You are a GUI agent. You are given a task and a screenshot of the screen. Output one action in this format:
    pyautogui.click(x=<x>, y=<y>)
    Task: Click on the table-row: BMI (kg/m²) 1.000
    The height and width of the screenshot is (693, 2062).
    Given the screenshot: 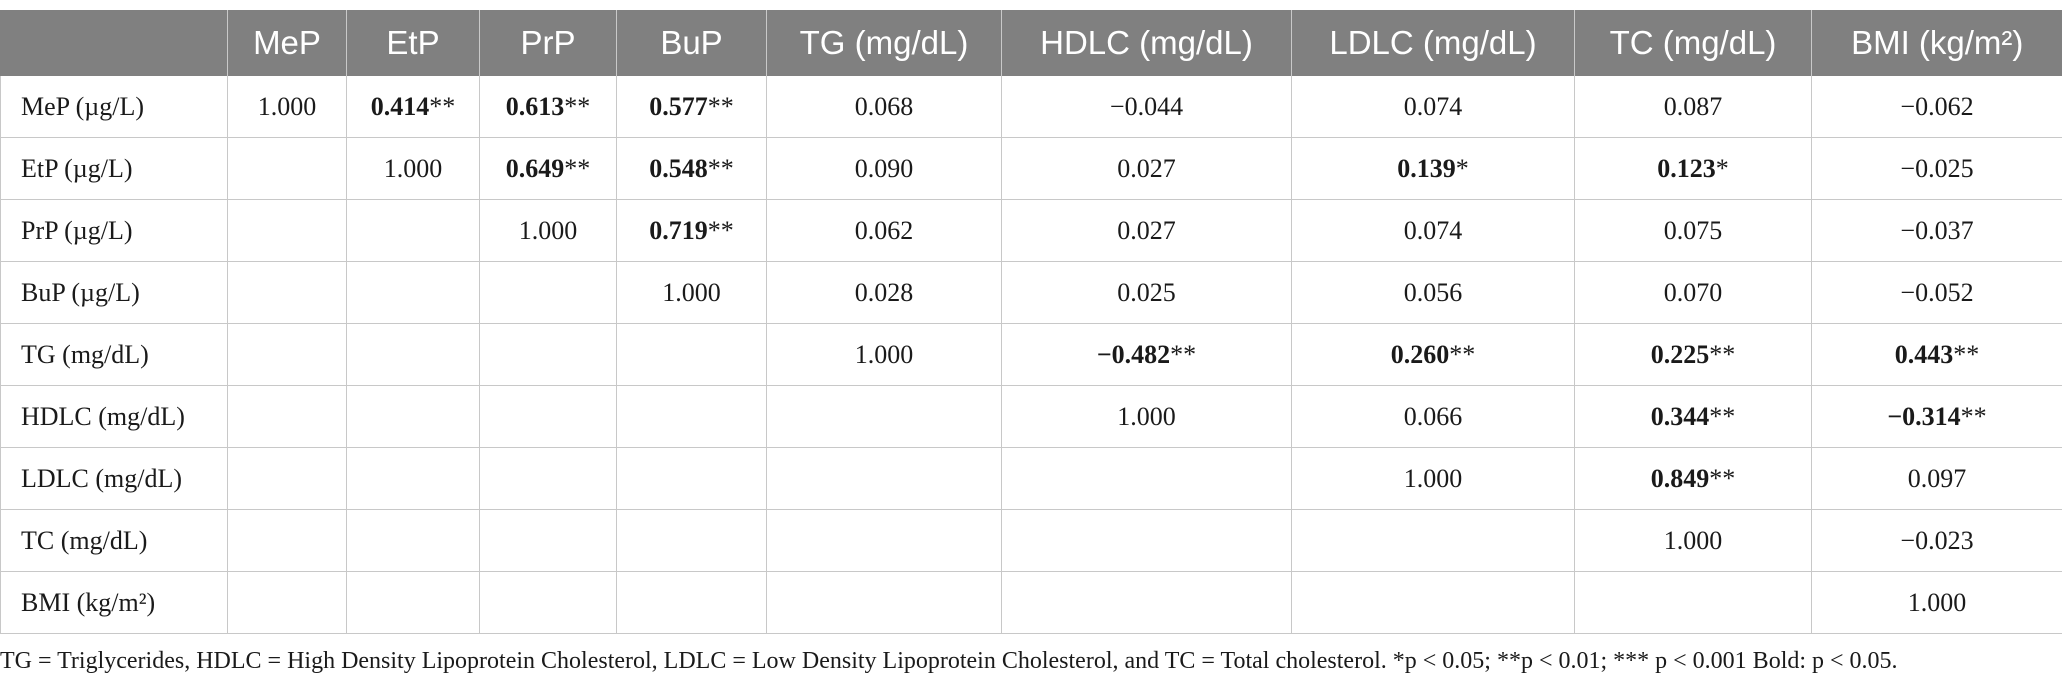 What is the action you would take?
    pyautogui.click(x=1031, y=602)
    